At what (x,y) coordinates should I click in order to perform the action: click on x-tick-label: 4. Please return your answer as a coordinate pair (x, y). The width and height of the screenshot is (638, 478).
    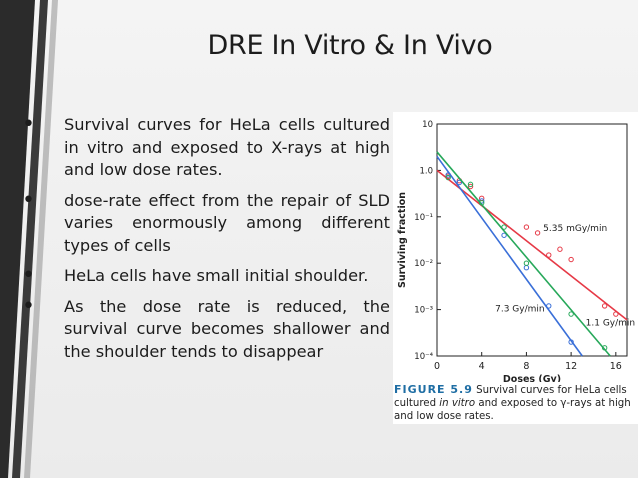
    Looking at the image, I should click on (482, 366).